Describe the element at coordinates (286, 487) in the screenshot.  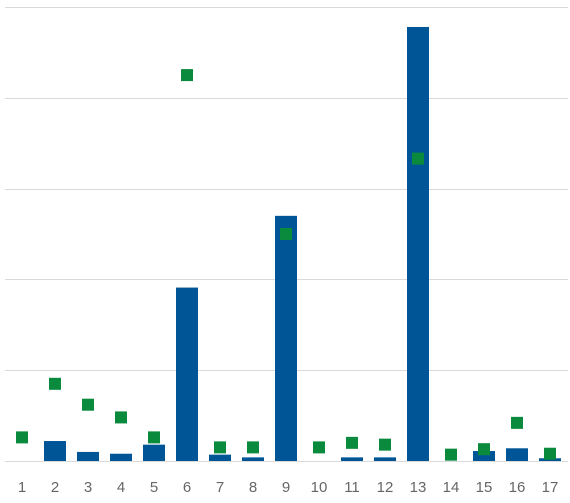
I see `x-tick-label: 9` at that location.